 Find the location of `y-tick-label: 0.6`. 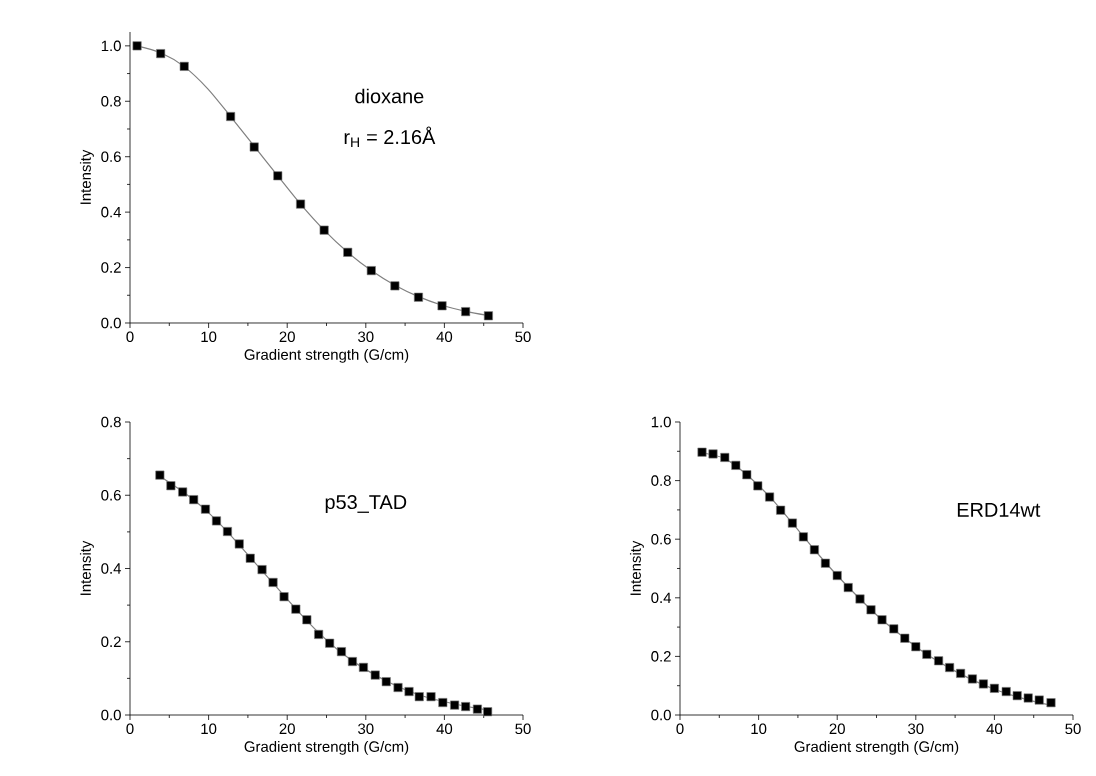

y-tick-label: 0.6 is located at coordinates (111, 156).